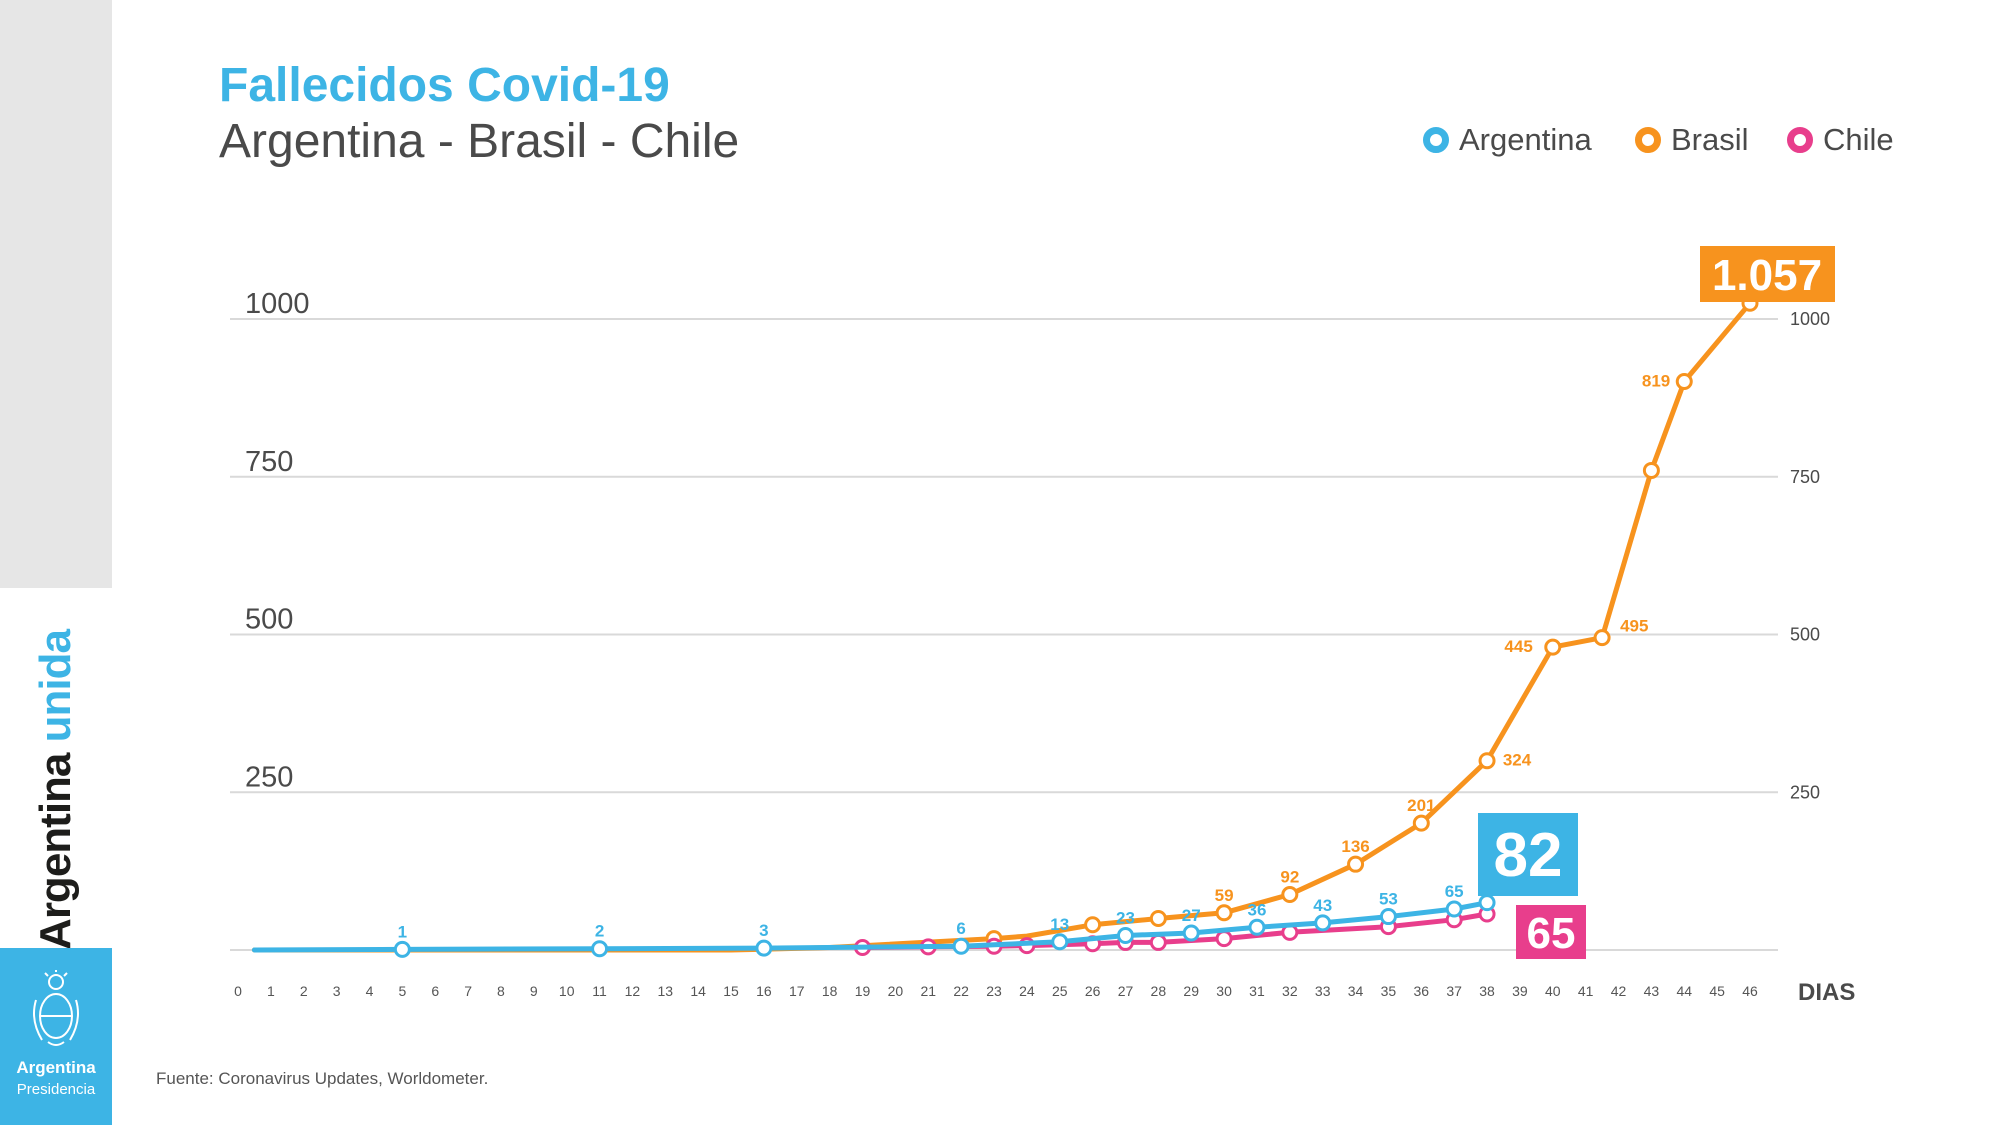 This screenshot has height=1125, width=2000. What do you see at coordinates (1717, 991) in the screenshot?
I see `x-tick-label: 45` at bounding box center [1717, 991].